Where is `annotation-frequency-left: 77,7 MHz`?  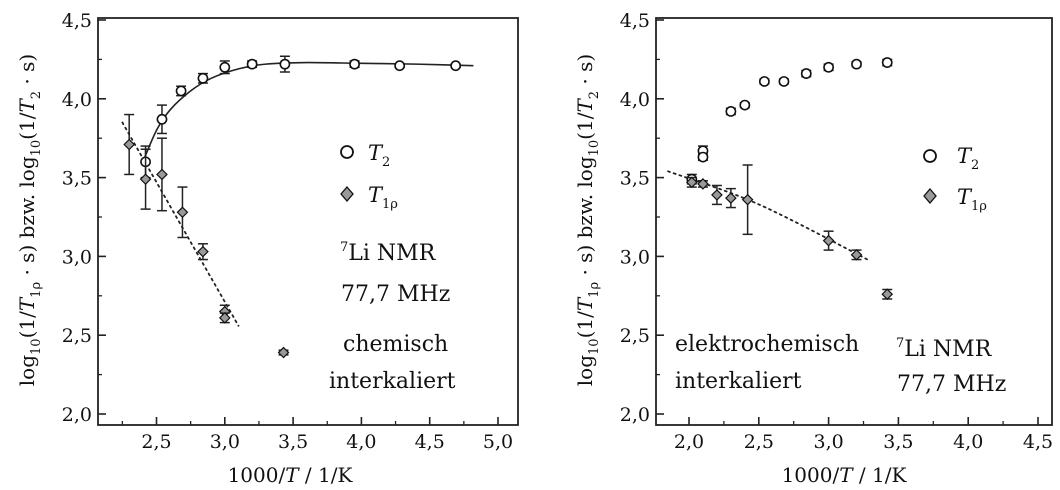 annotation-frequency-left: 77,7 MHz is located at coordinates (395, 294).